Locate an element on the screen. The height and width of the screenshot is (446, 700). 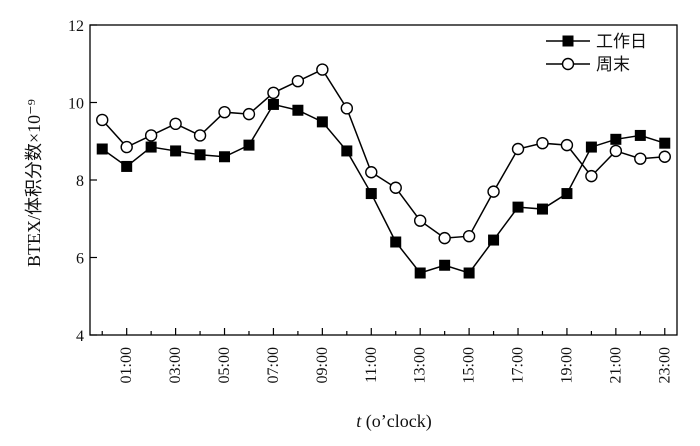
x-axis-title: t (o’clock) is located at coordinates (393, 421).